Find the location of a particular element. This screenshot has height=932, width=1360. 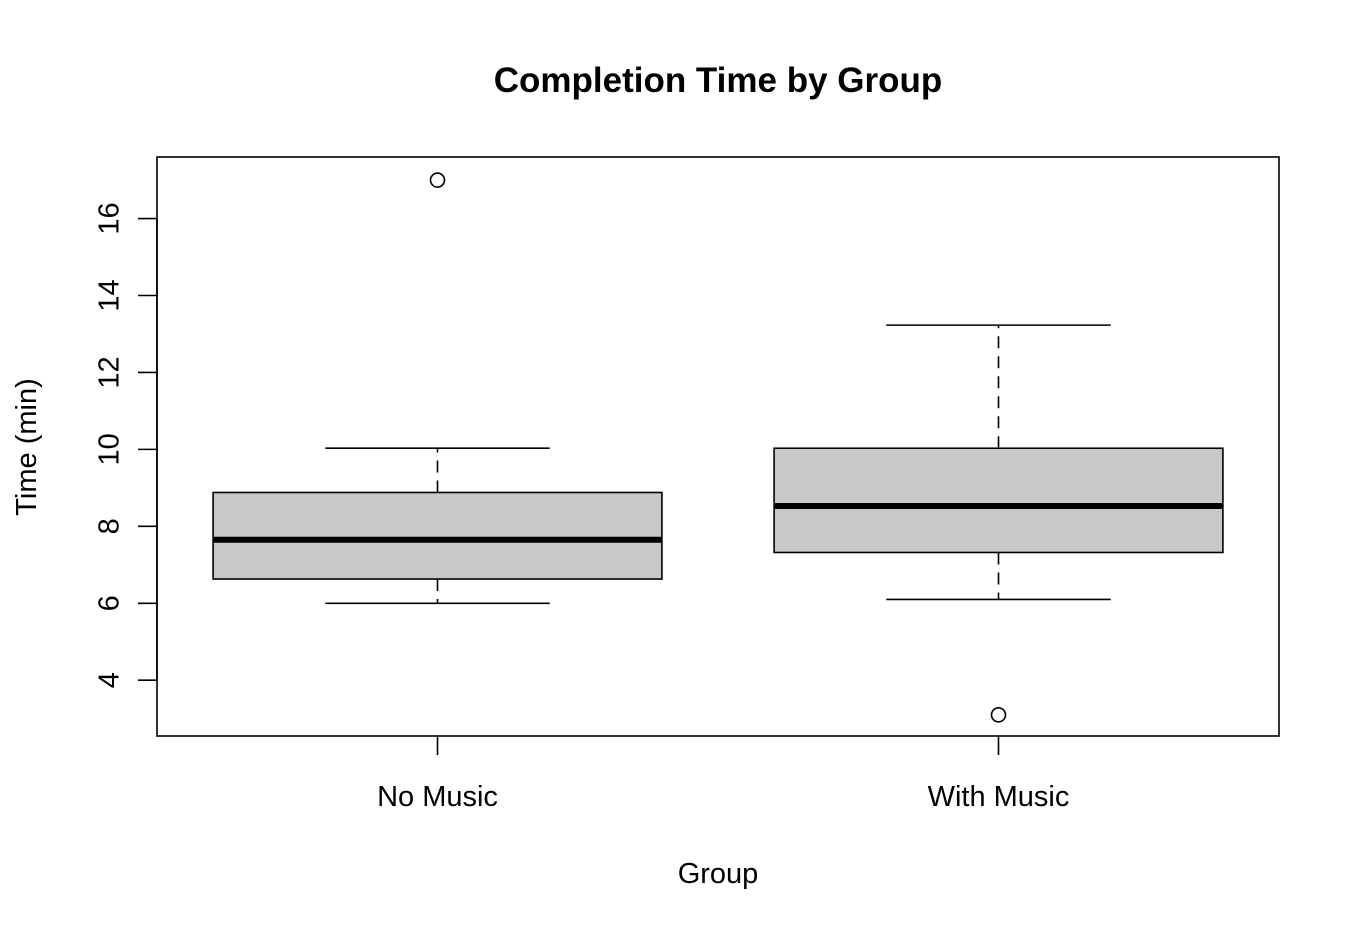

x-tick-label: No Music is located at coordinates (437, 797).